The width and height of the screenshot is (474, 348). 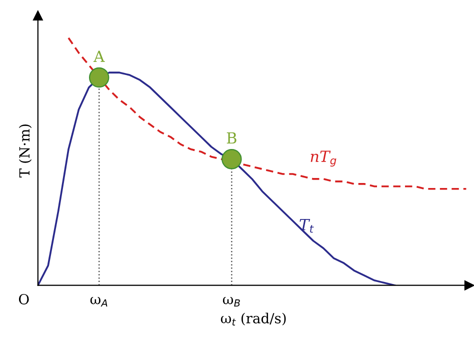 I want to click on x-tick-label: ω$_{B}$, so click(x=231, y=302).